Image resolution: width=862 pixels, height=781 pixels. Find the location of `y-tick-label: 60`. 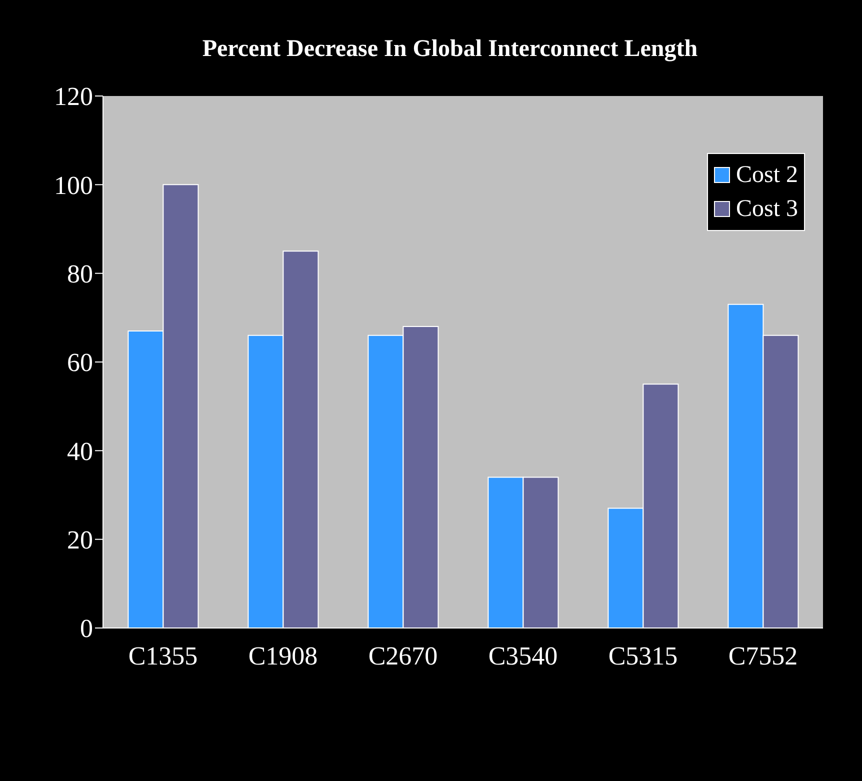

y-tick-label: 60 is located at coordinates (80, 363).